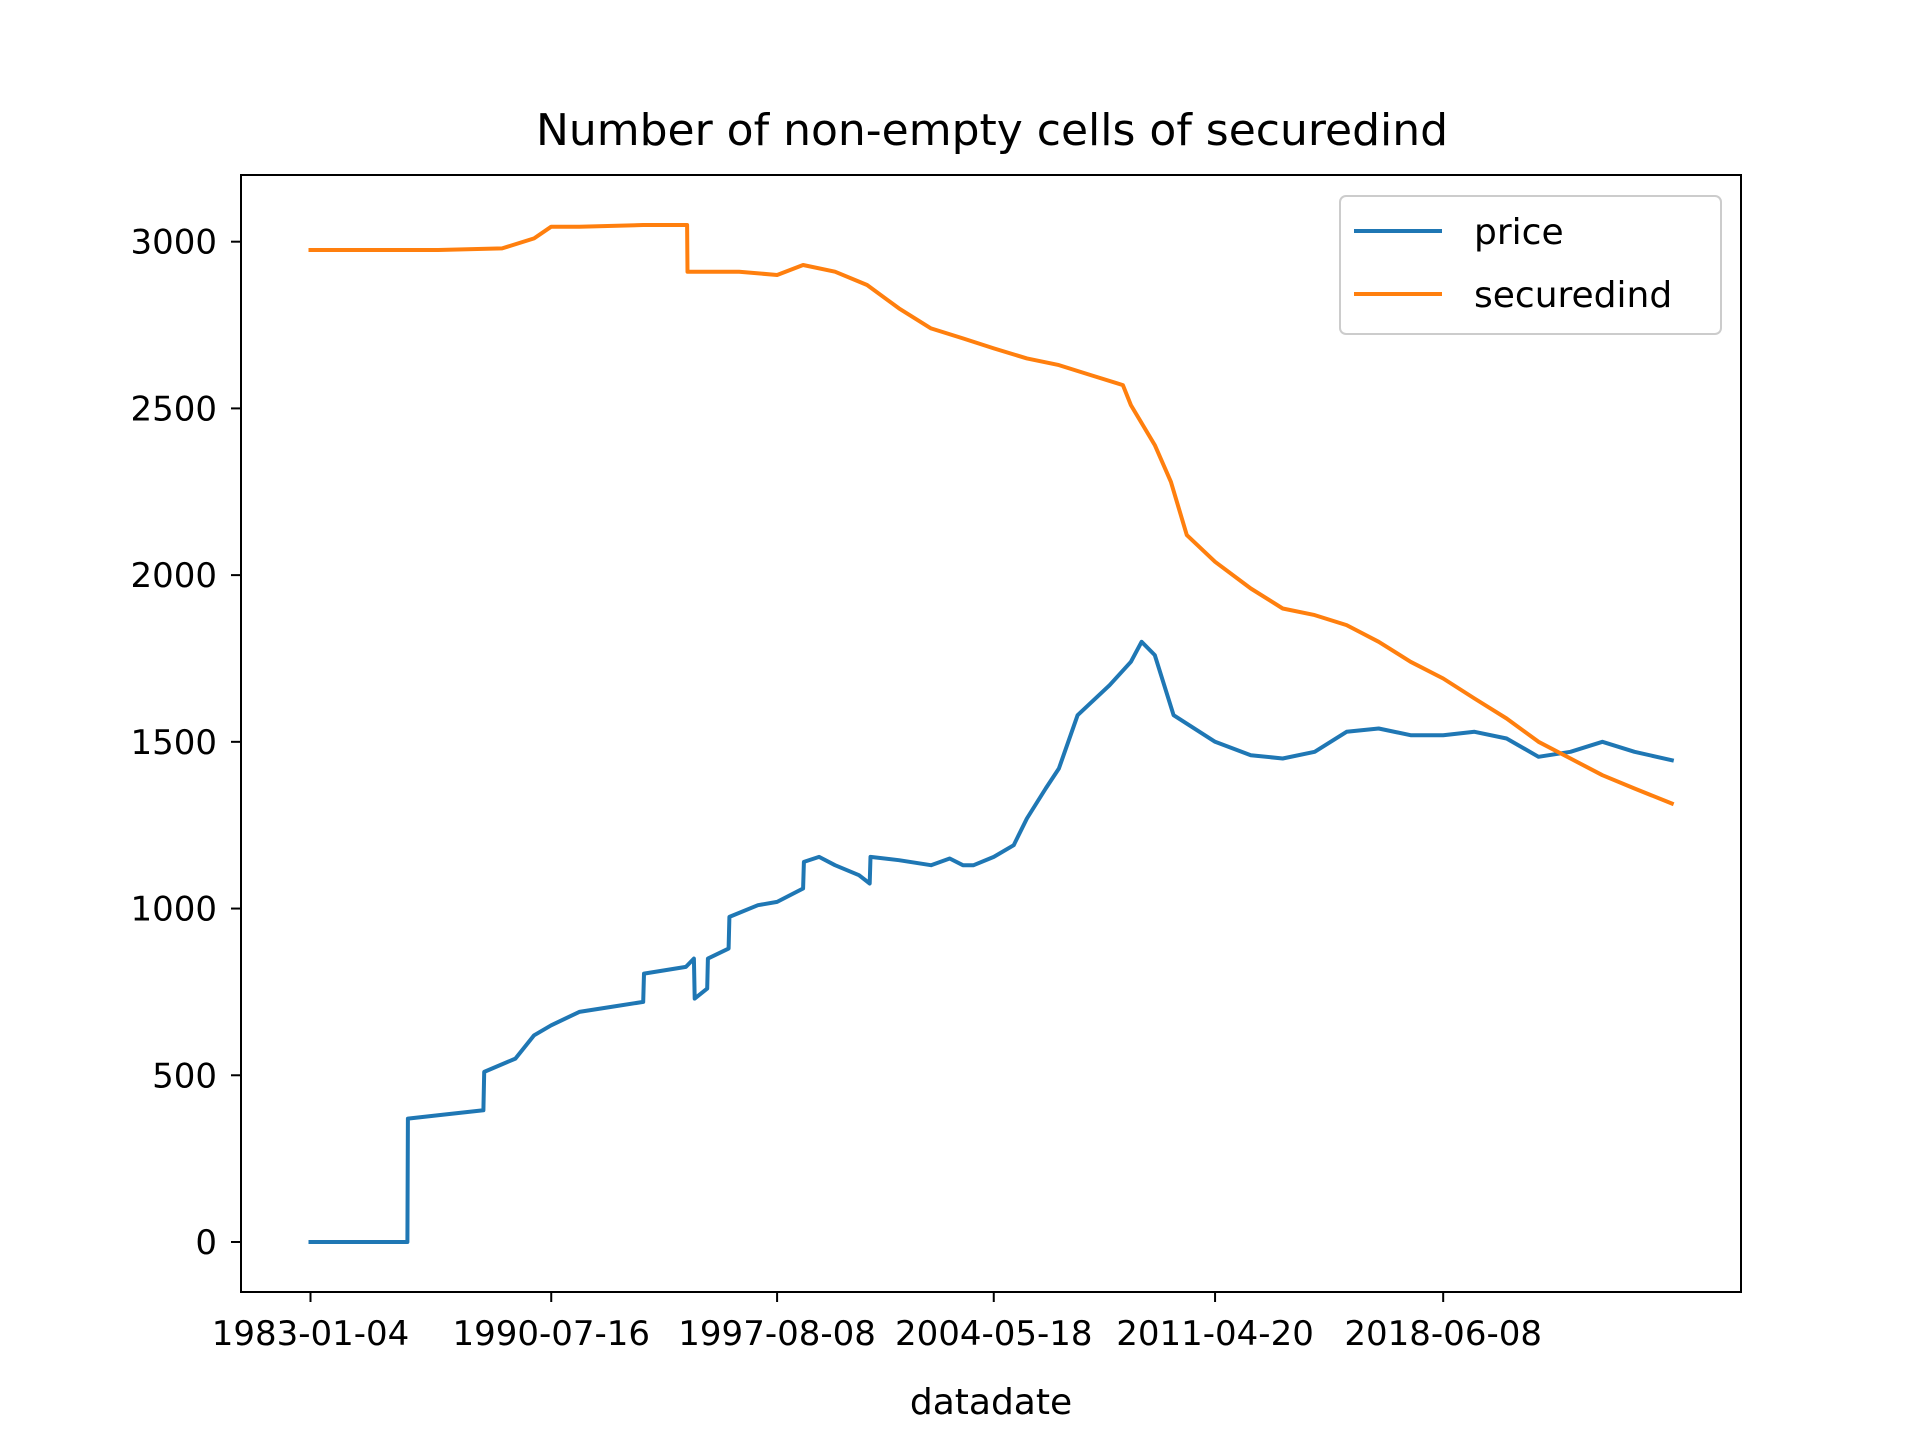  What do you see at coordinates (173, 743) in the screenshot?
I see `y-tick-label: 1500` at bounding box center [173, 743].